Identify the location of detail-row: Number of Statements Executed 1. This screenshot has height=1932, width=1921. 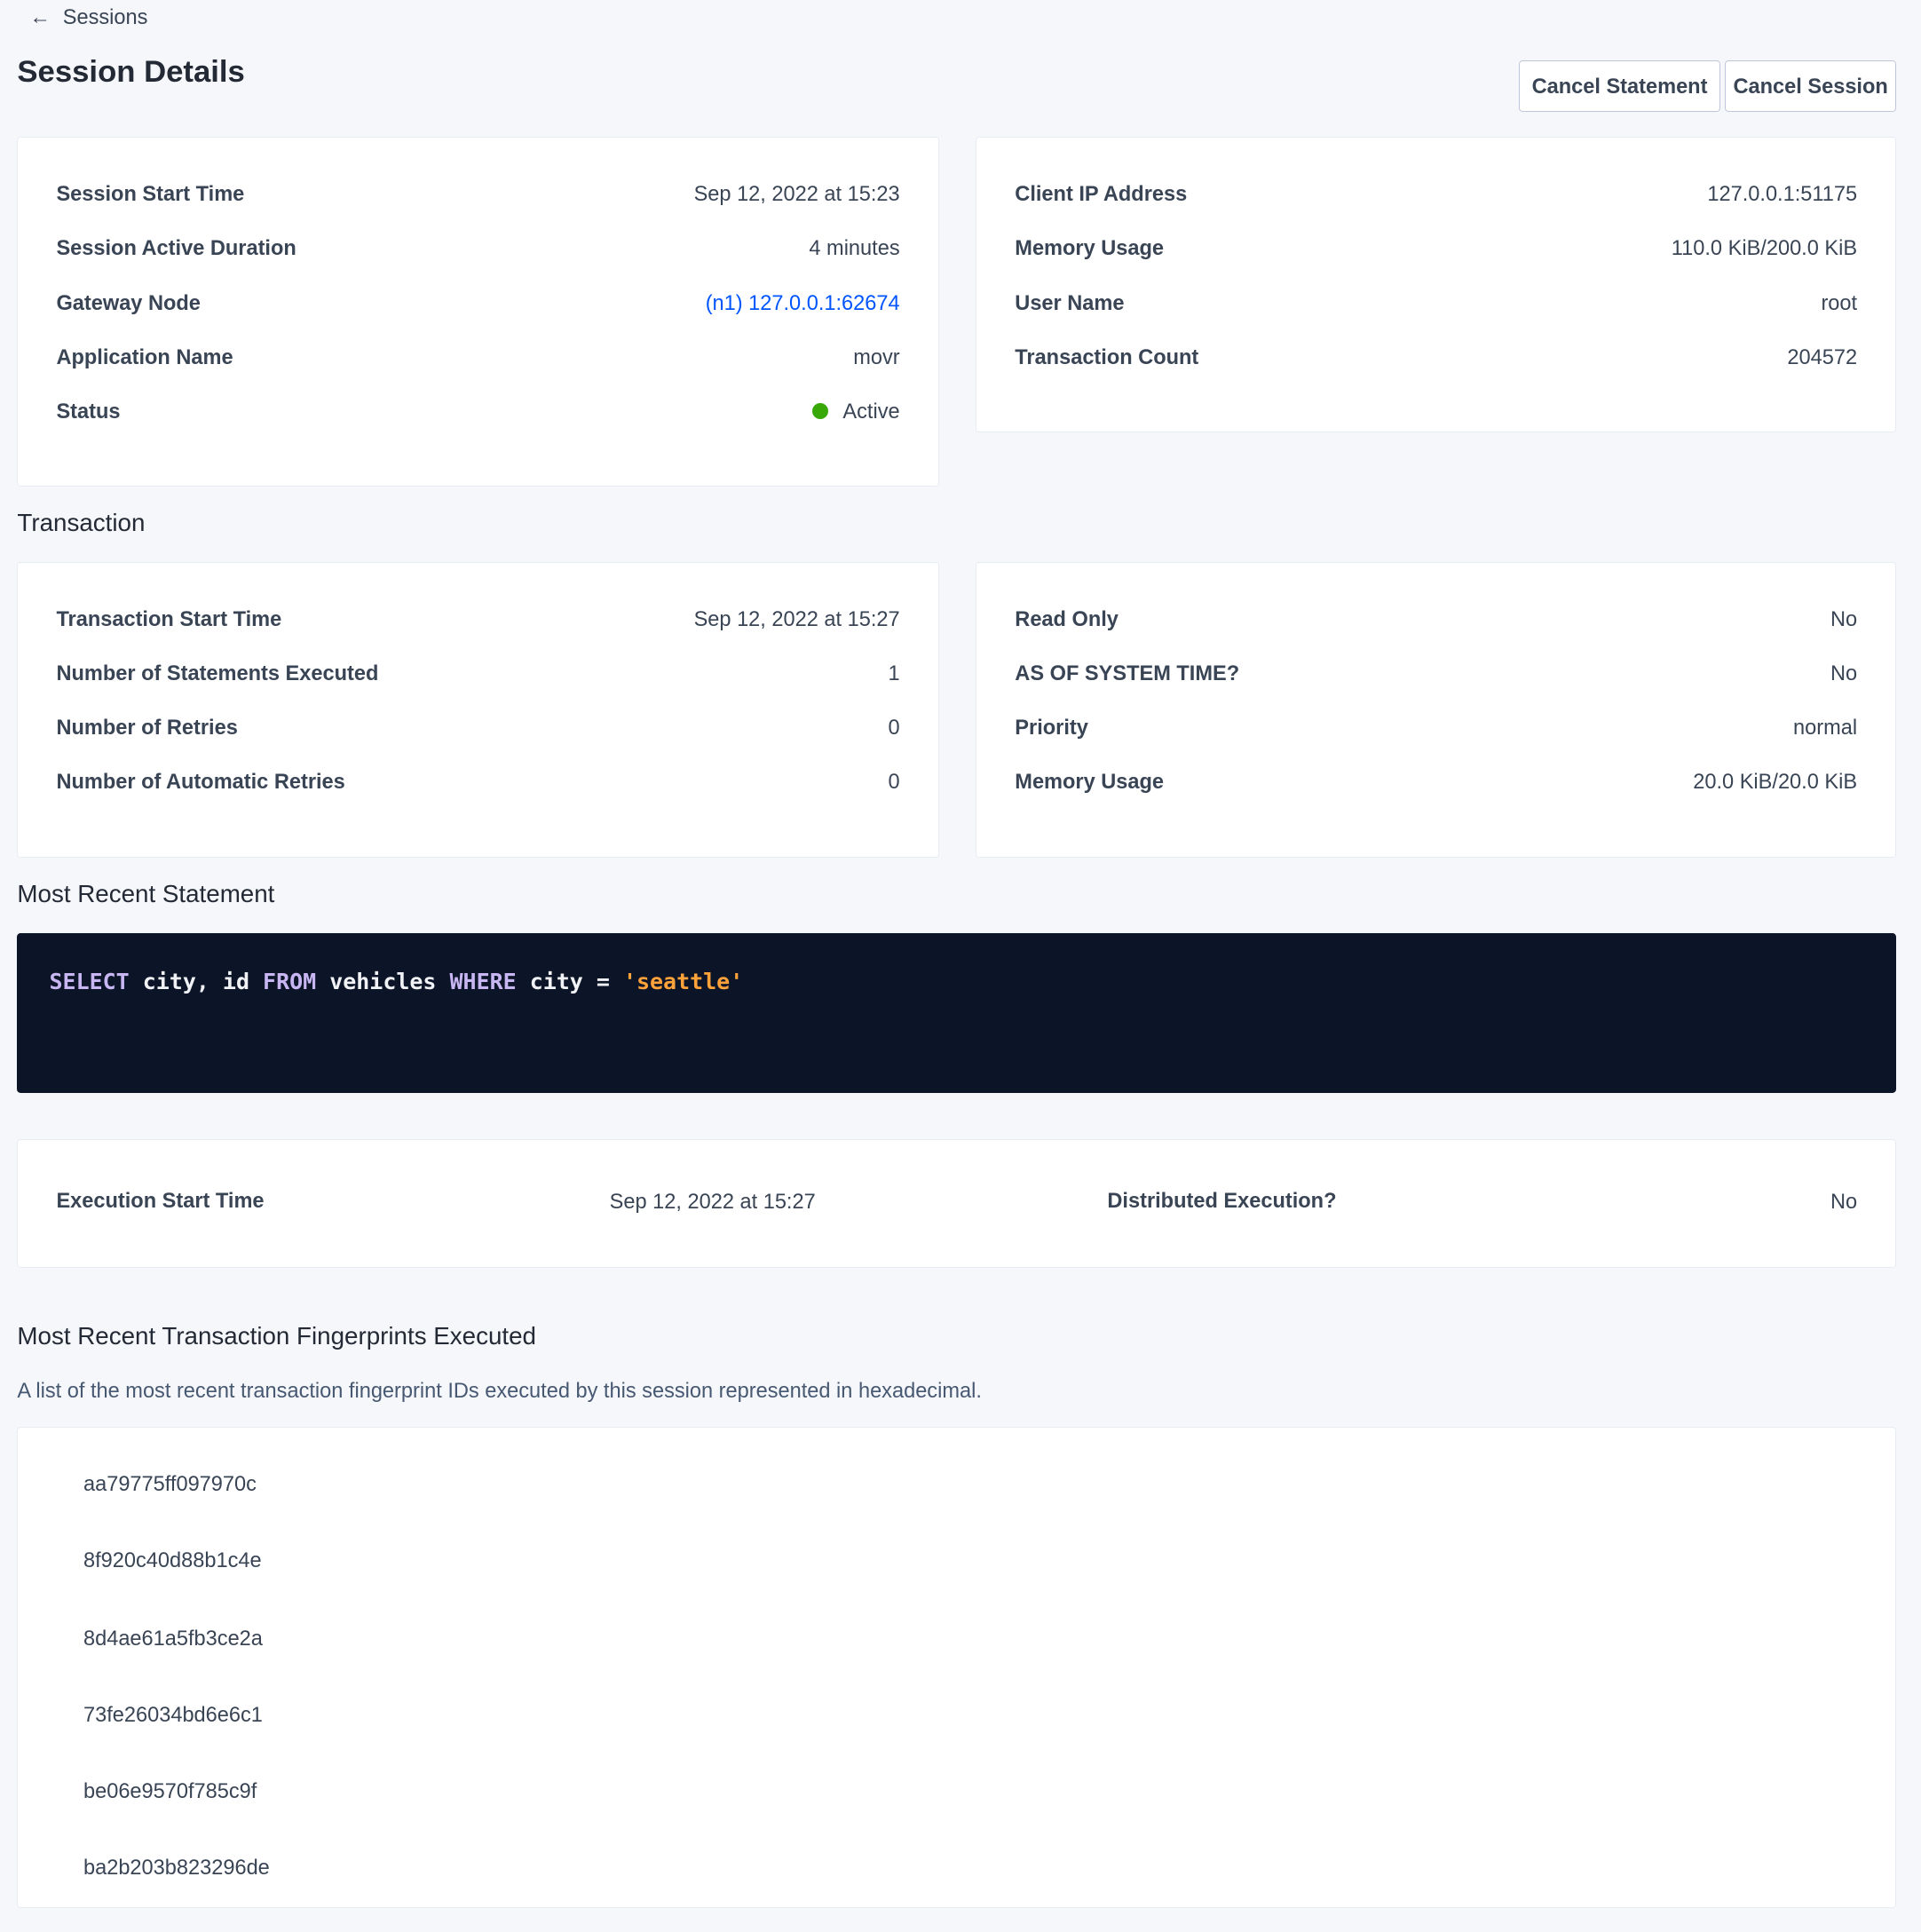
(477, 673).